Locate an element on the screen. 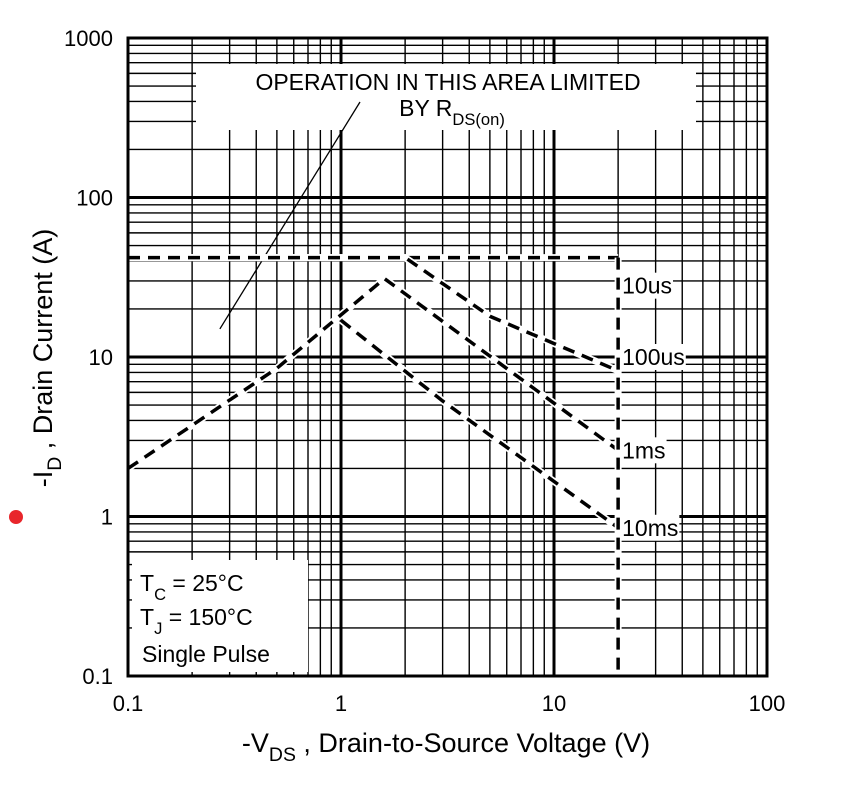  x-tick-label: 100 is located at coordinates (767, 703).